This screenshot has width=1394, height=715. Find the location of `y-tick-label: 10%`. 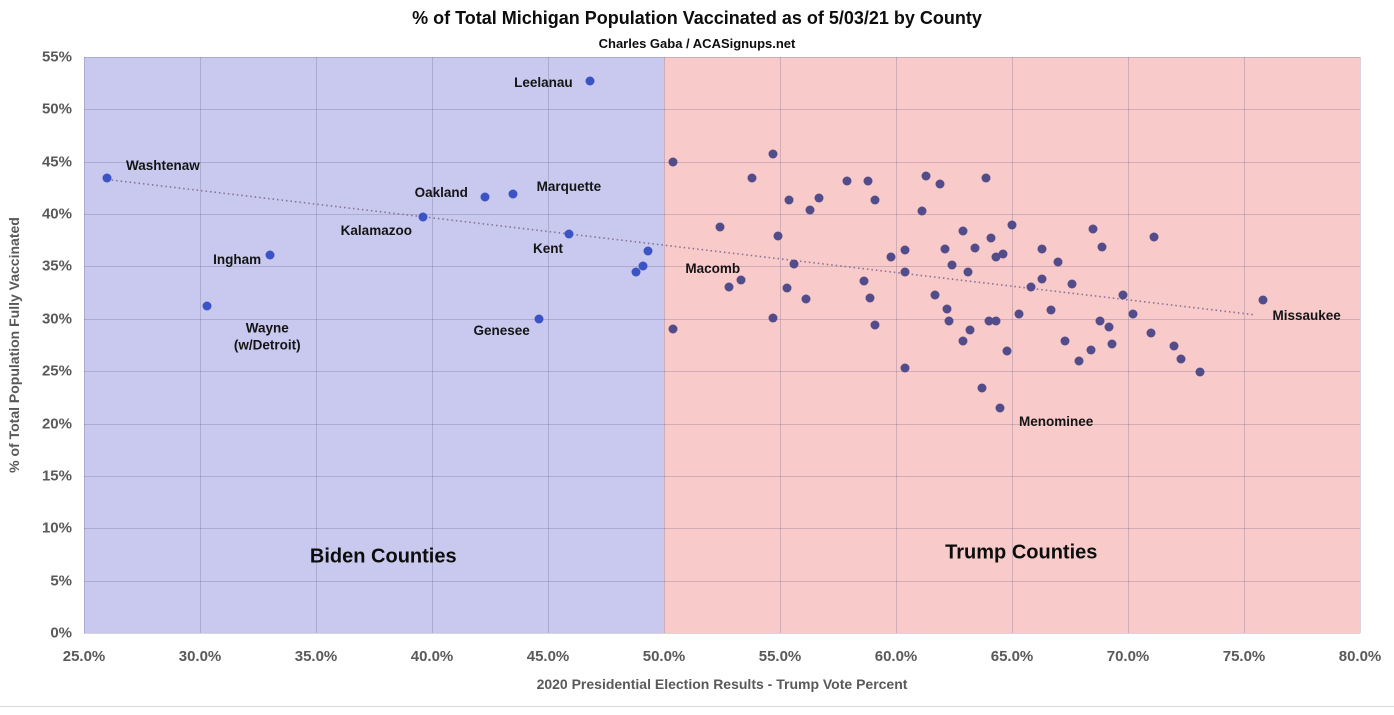

y-tick-label: 10% is located at coordinates (56, 528).